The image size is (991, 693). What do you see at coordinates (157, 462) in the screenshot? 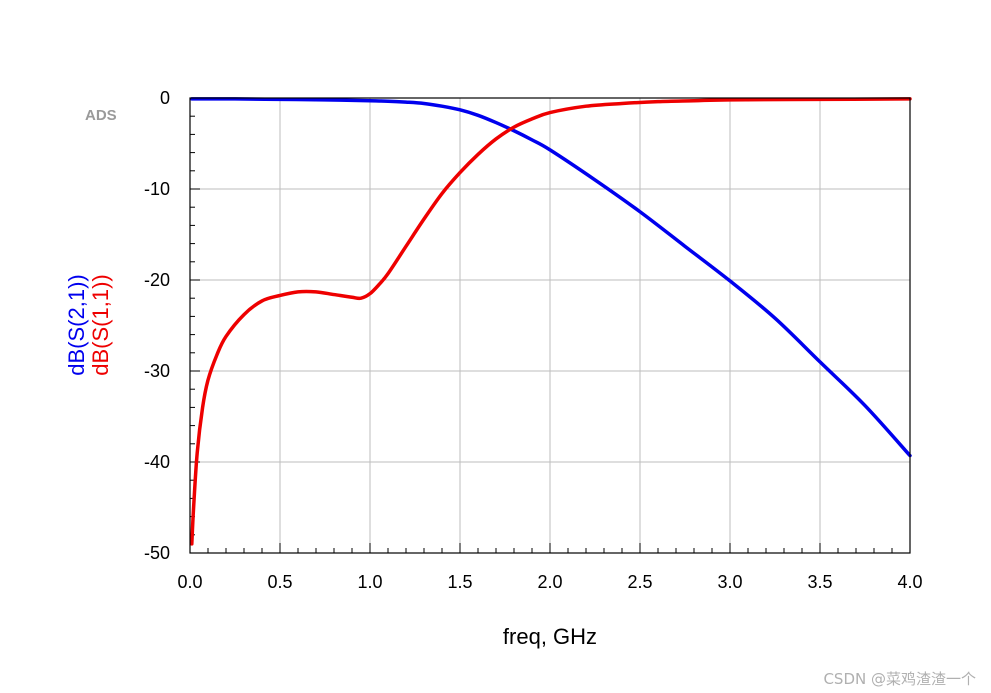
I see `y-tick-label-4: -40` at bounding box center [157, 462].